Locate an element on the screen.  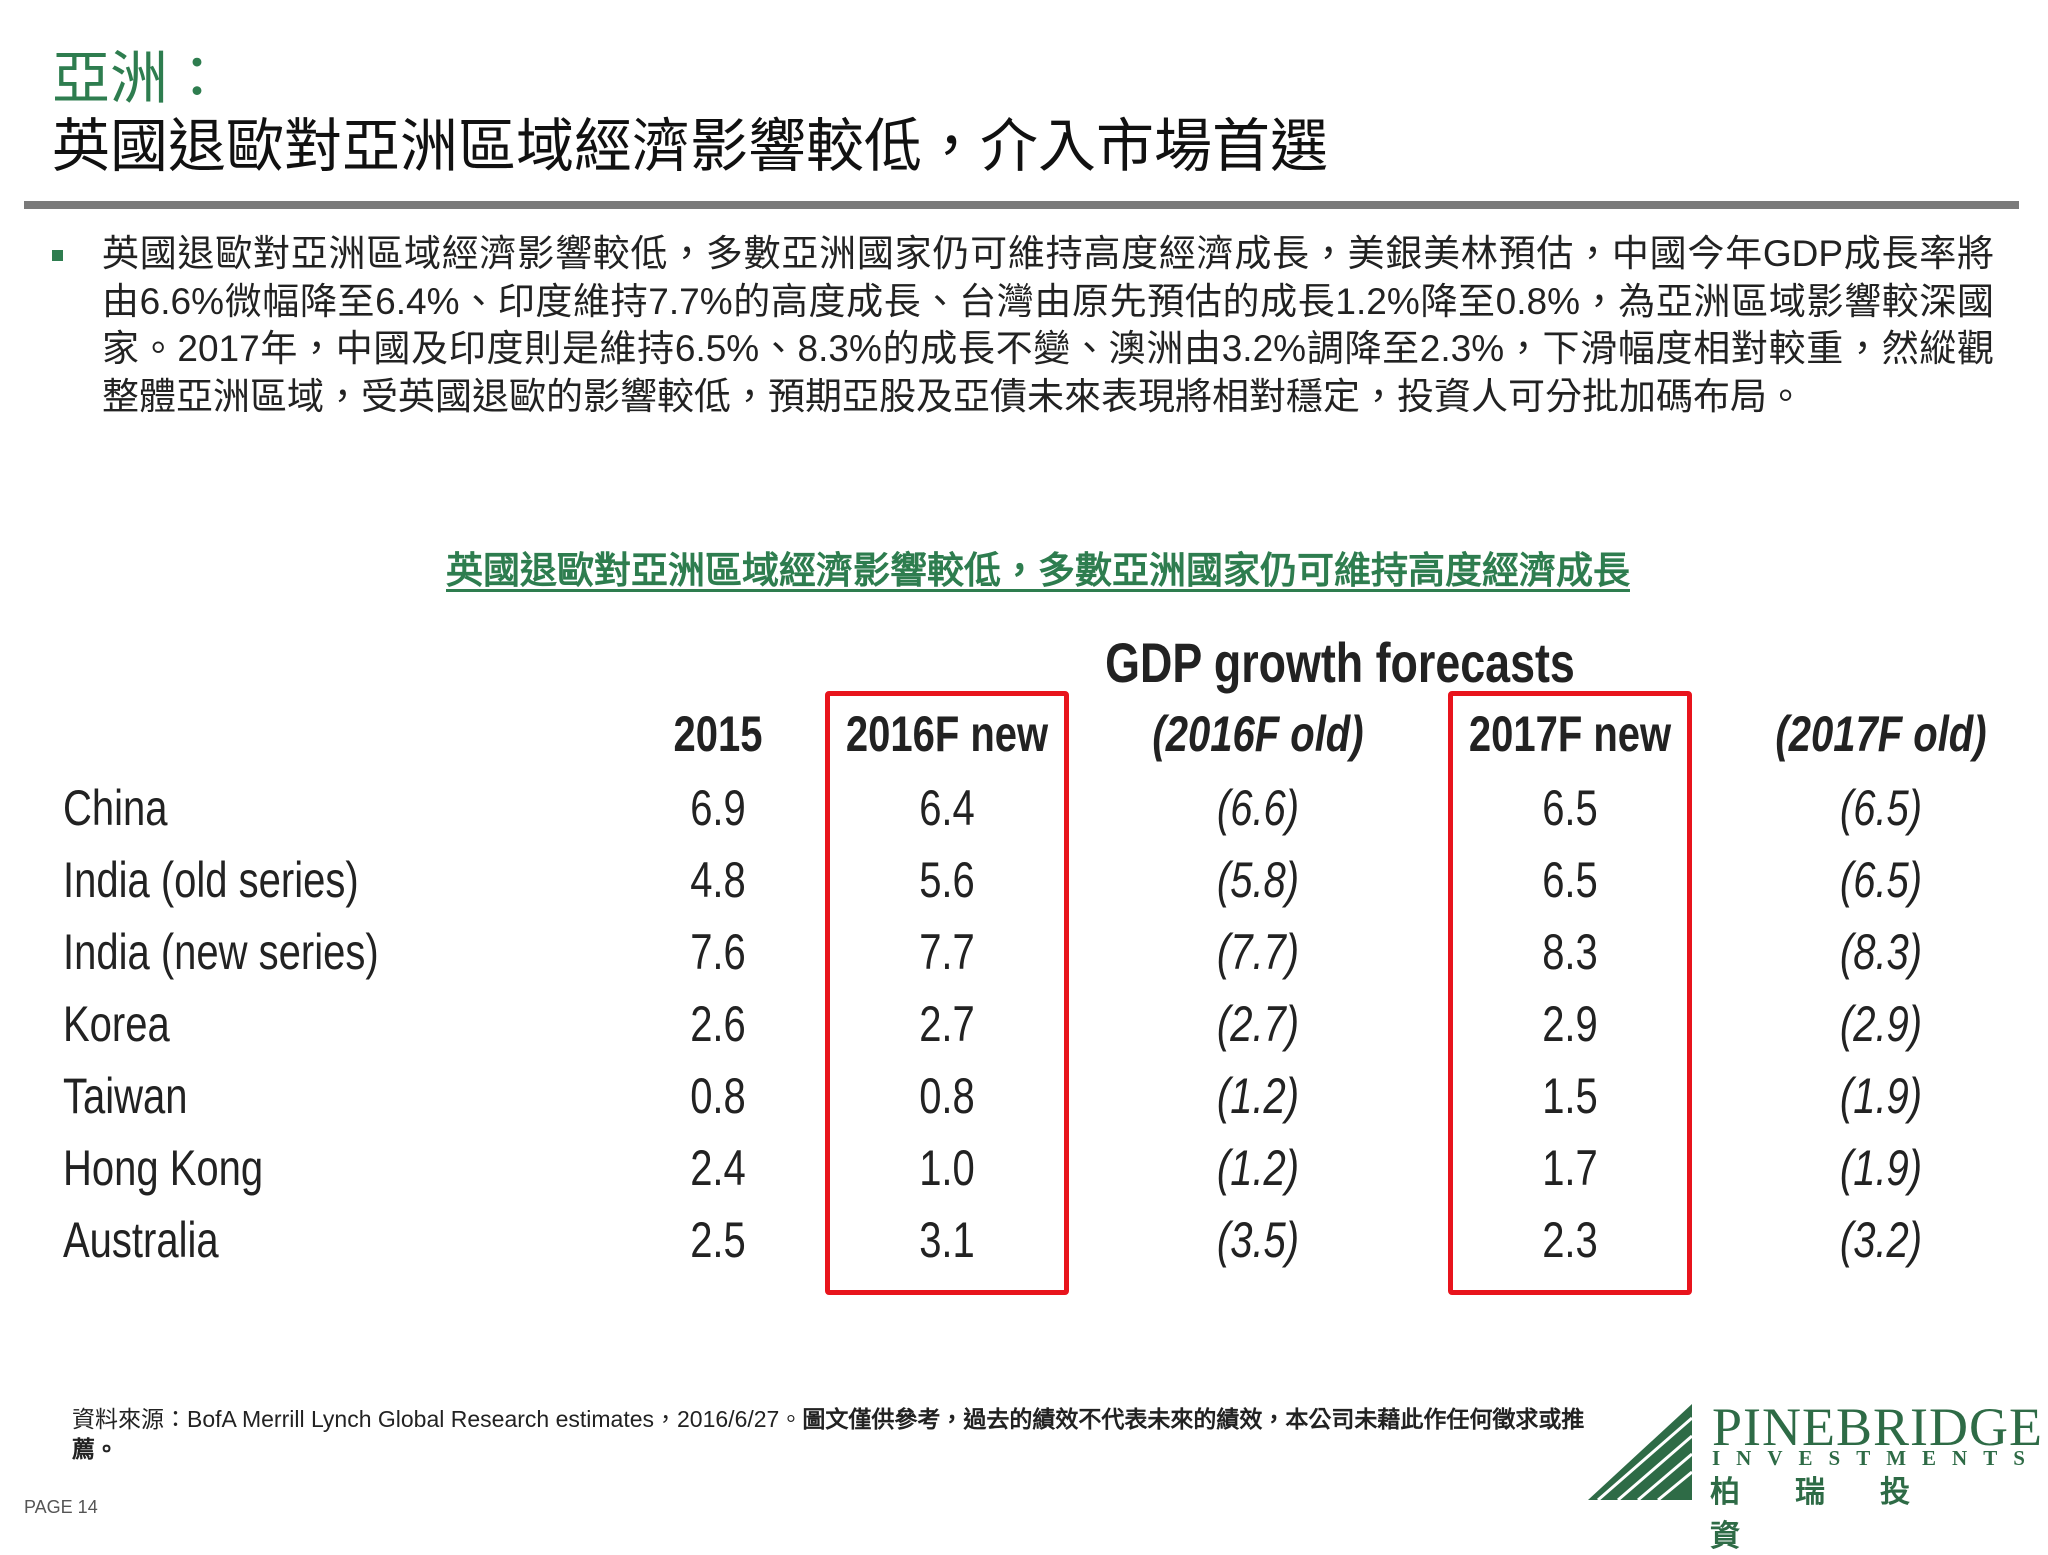
row-label: Australia is located at coordinates (141, 1240).